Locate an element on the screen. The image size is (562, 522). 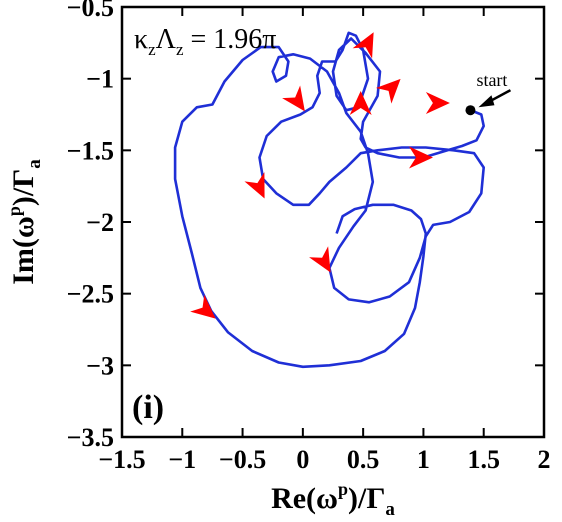
y-tick-labels: −3.5 −3 −2.5 −2 −1.5 −1 −0.5 is located at coordinates (90, 226).